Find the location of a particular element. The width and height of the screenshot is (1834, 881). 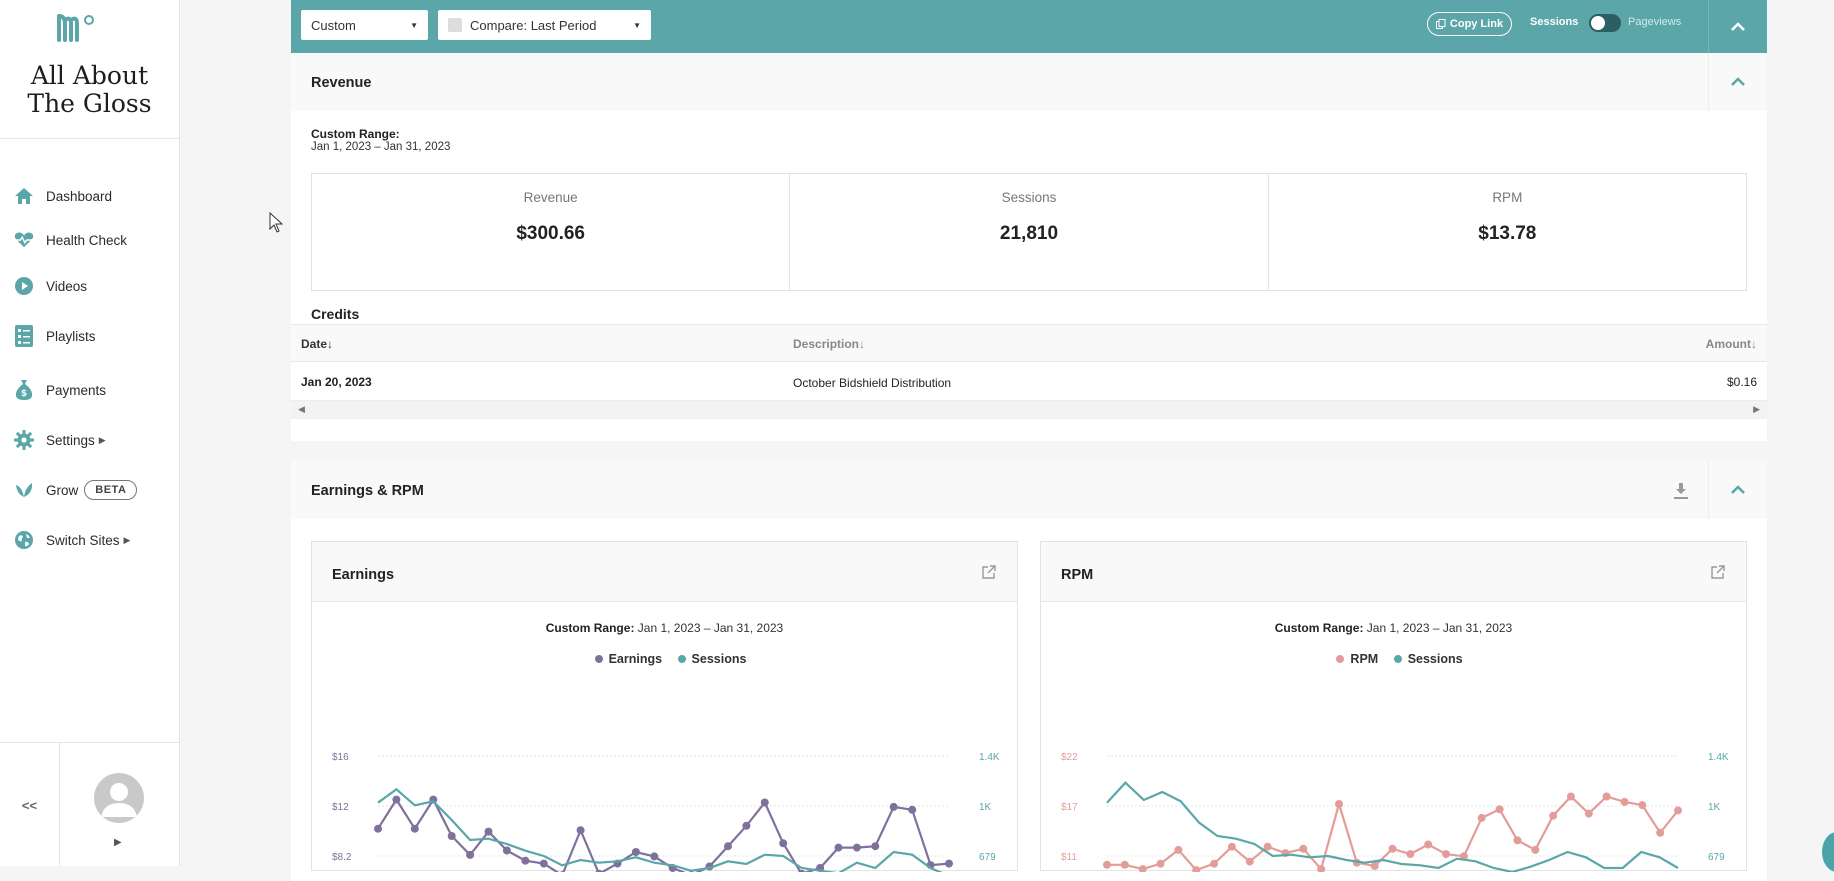

sidebar-item-grow: Grow BETA is located at coordinates (89, 490).